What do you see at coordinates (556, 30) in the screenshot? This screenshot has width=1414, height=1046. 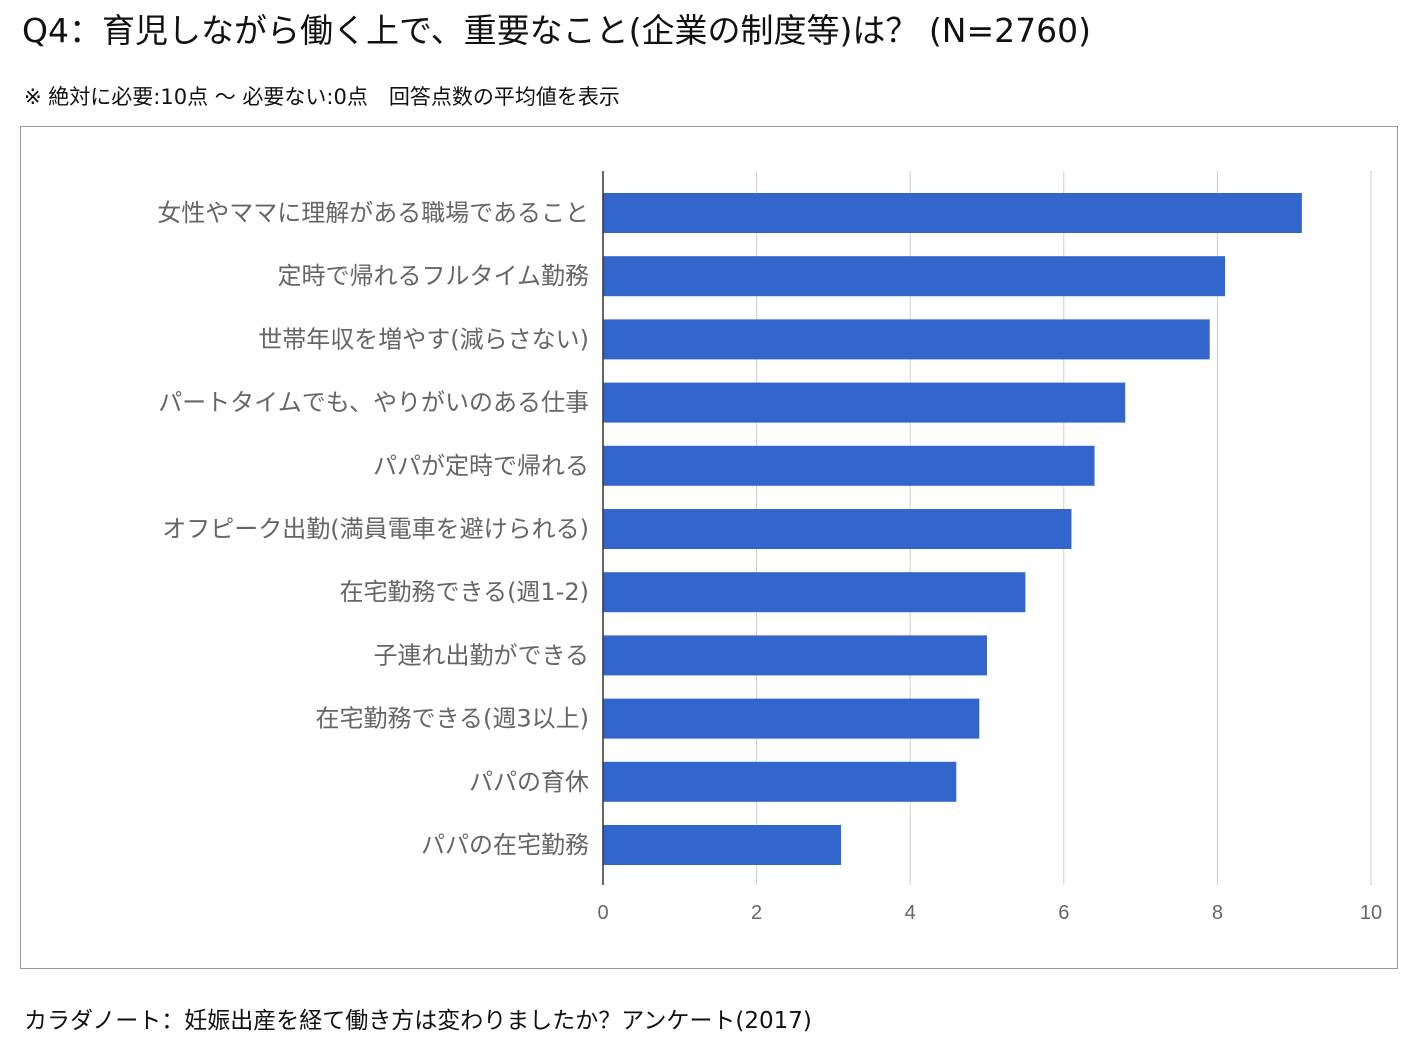 I see `page-title: Q4：育児しながら働く上で、重要なこと(企業の制度等)は？ (N=2760)` at bounding box center [556, 30].